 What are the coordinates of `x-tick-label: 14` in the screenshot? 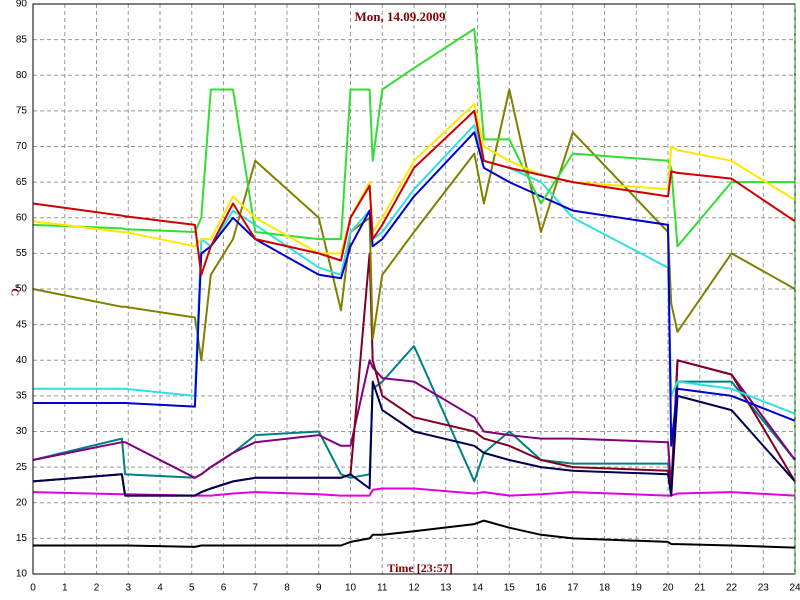 It's located at (478, 588).